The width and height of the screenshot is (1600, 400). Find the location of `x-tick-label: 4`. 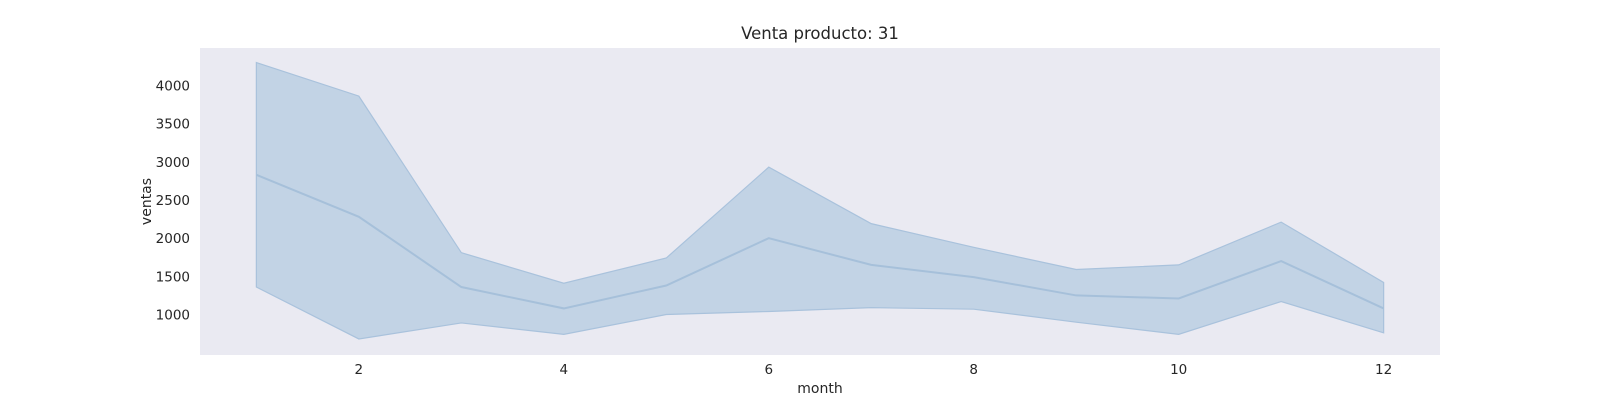

x-tick-label: 4 is located at coordinates (564, 370).